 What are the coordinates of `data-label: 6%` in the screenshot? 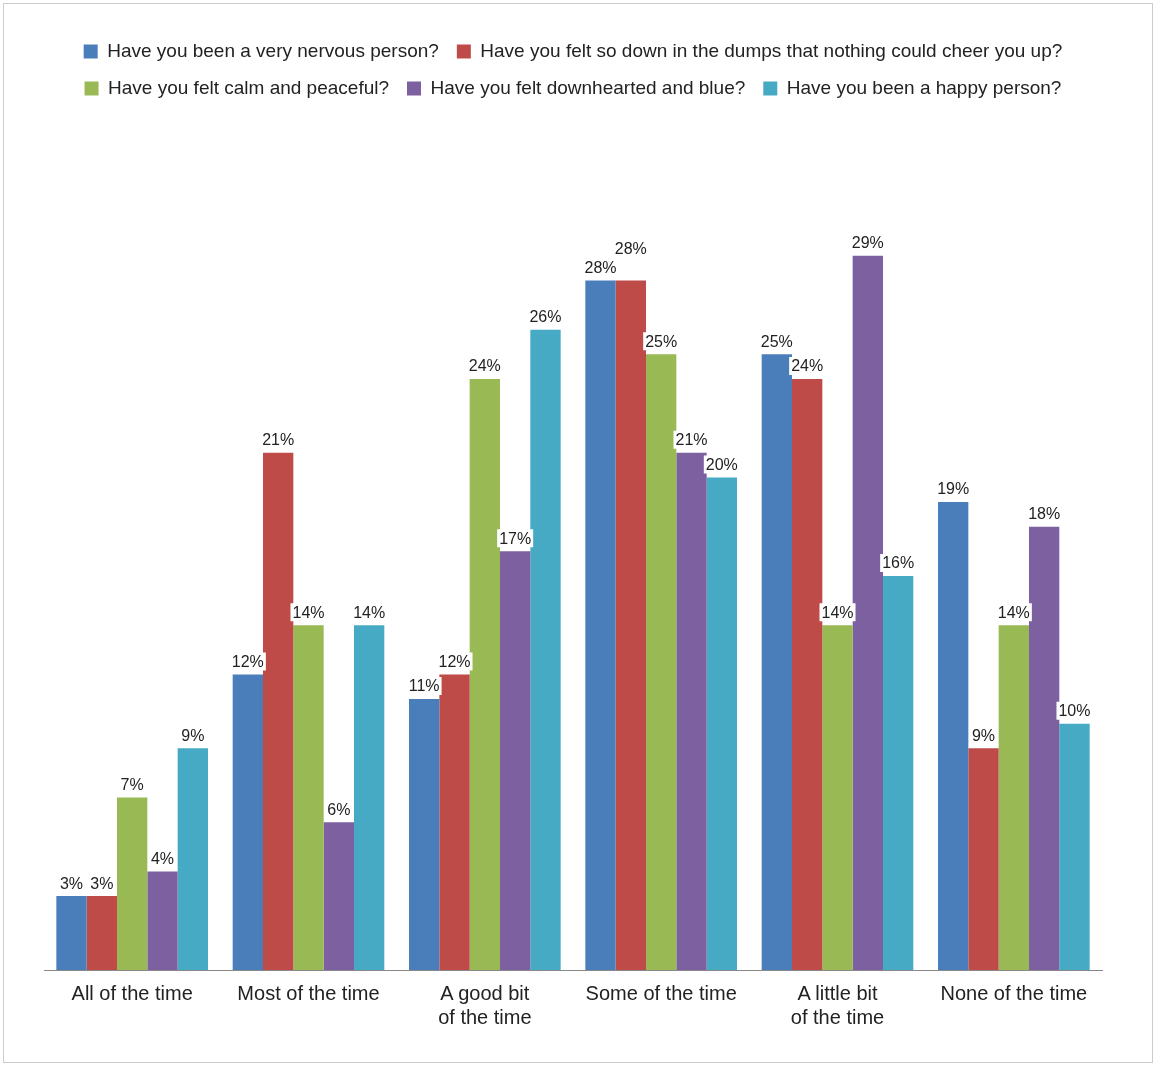 It's located at (339, 809).